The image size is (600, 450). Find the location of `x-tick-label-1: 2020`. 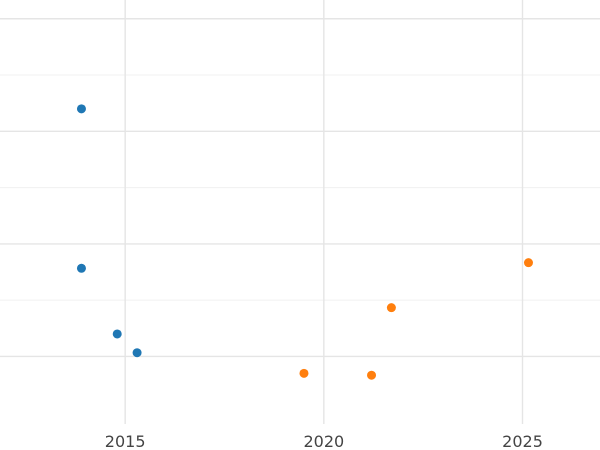

x-tick-label-1: 2020 is located at coordinates (323, 441).